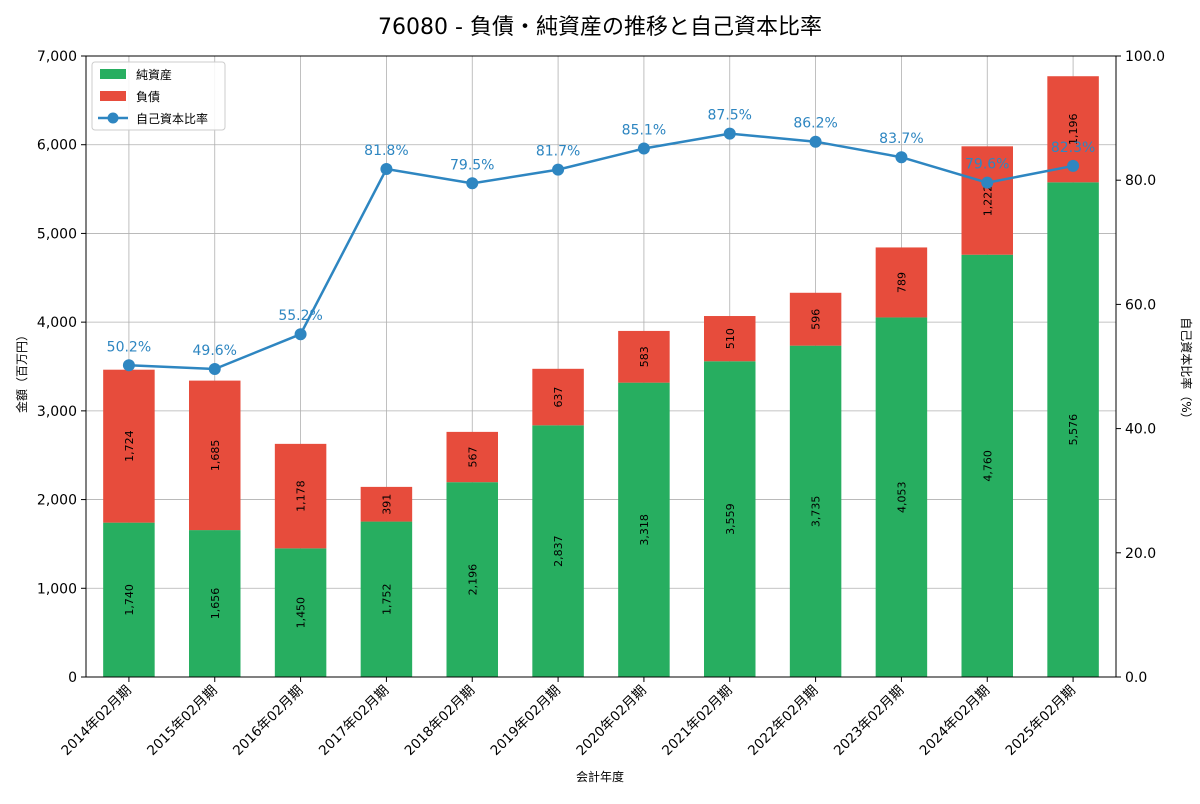 This screenshot has height=804, width=1200. I want to click on y-tick-label: 7,000, so click(57, 57).